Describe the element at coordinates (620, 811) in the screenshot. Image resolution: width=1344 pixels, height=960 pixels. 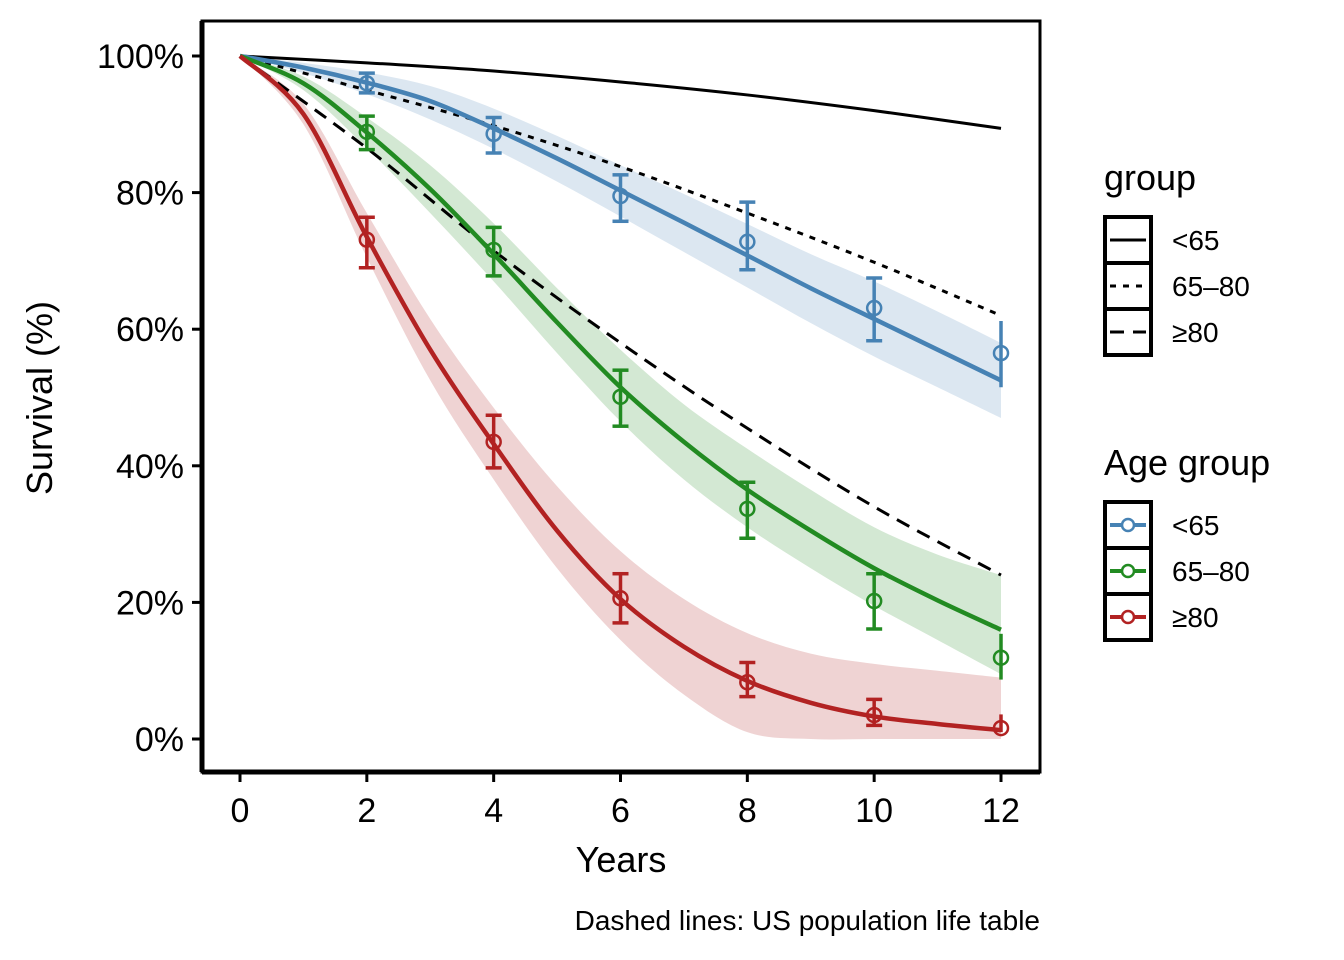
I see `x-tick-label: 6` at that location.